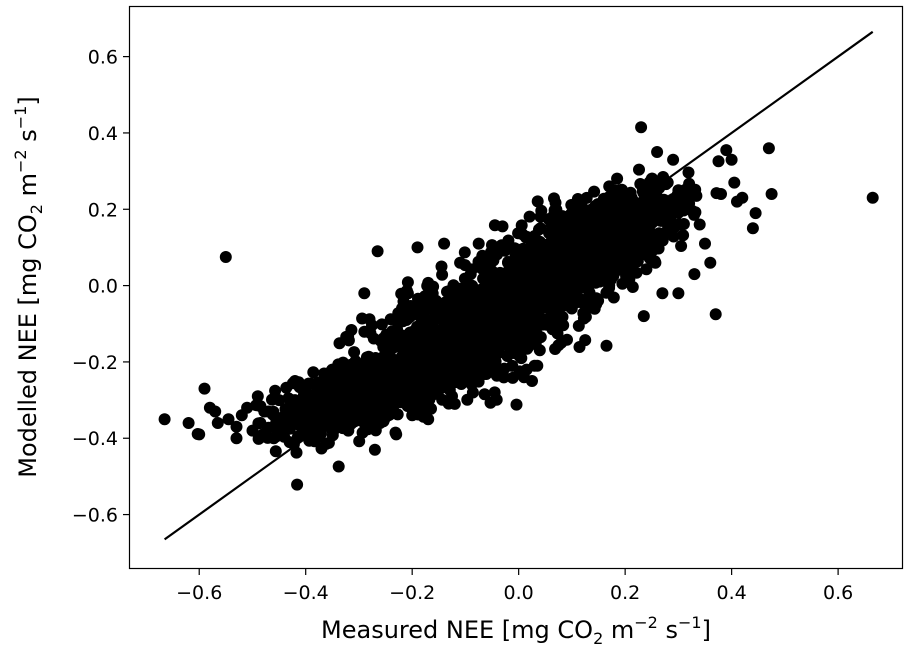  What do you see at coordinates (95, 363) in the screenshot?
I see `y-tick-label: −0.2` at bounding box center [95, 363].